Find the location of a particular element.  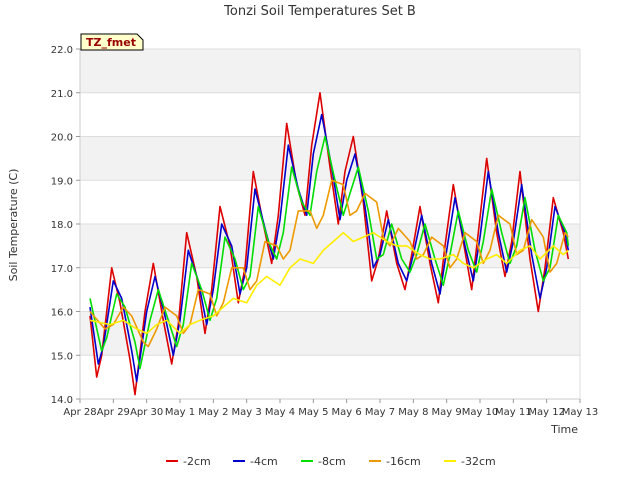

x-tick-label: May 10 is located at coordinates (480, 412).